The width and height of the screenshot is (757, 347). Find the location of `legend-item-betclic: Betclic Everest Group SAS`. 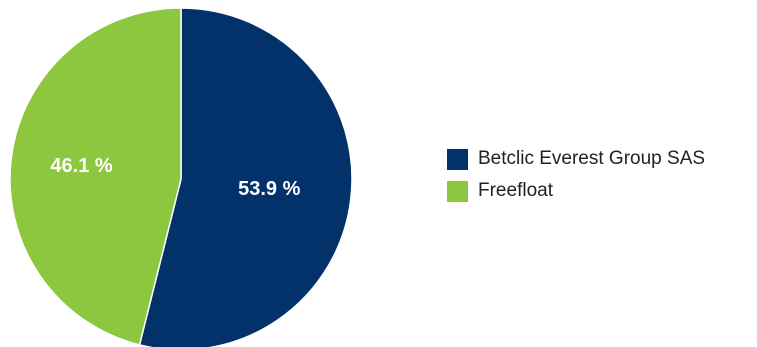

legend-item-betclic: Betclic Everest Group SAS is located at coordinates (576, 159).